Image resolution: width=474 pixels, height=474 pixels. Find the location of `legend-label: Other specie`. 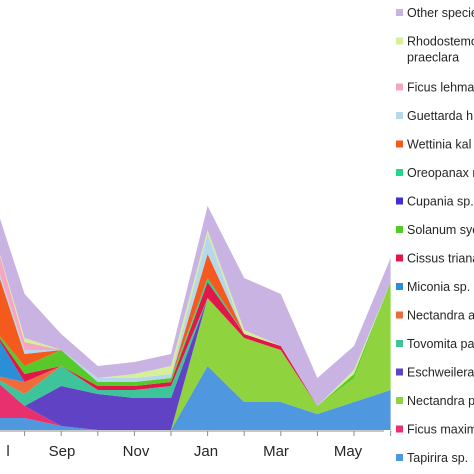

legend-label: Other specie is located at coordinates (440, 13).